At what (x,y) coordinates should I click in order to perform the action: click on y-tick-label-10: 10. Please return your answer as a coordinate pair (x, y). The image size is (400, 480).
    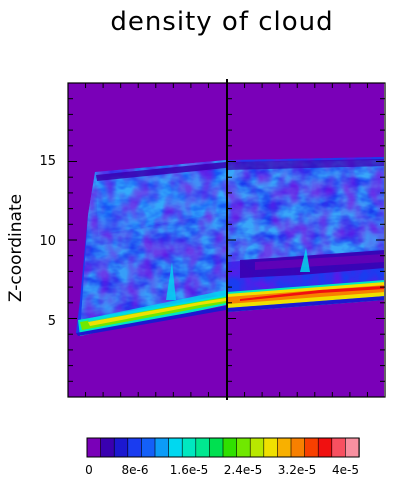
    Looking at the image, I should click on (47, 241).